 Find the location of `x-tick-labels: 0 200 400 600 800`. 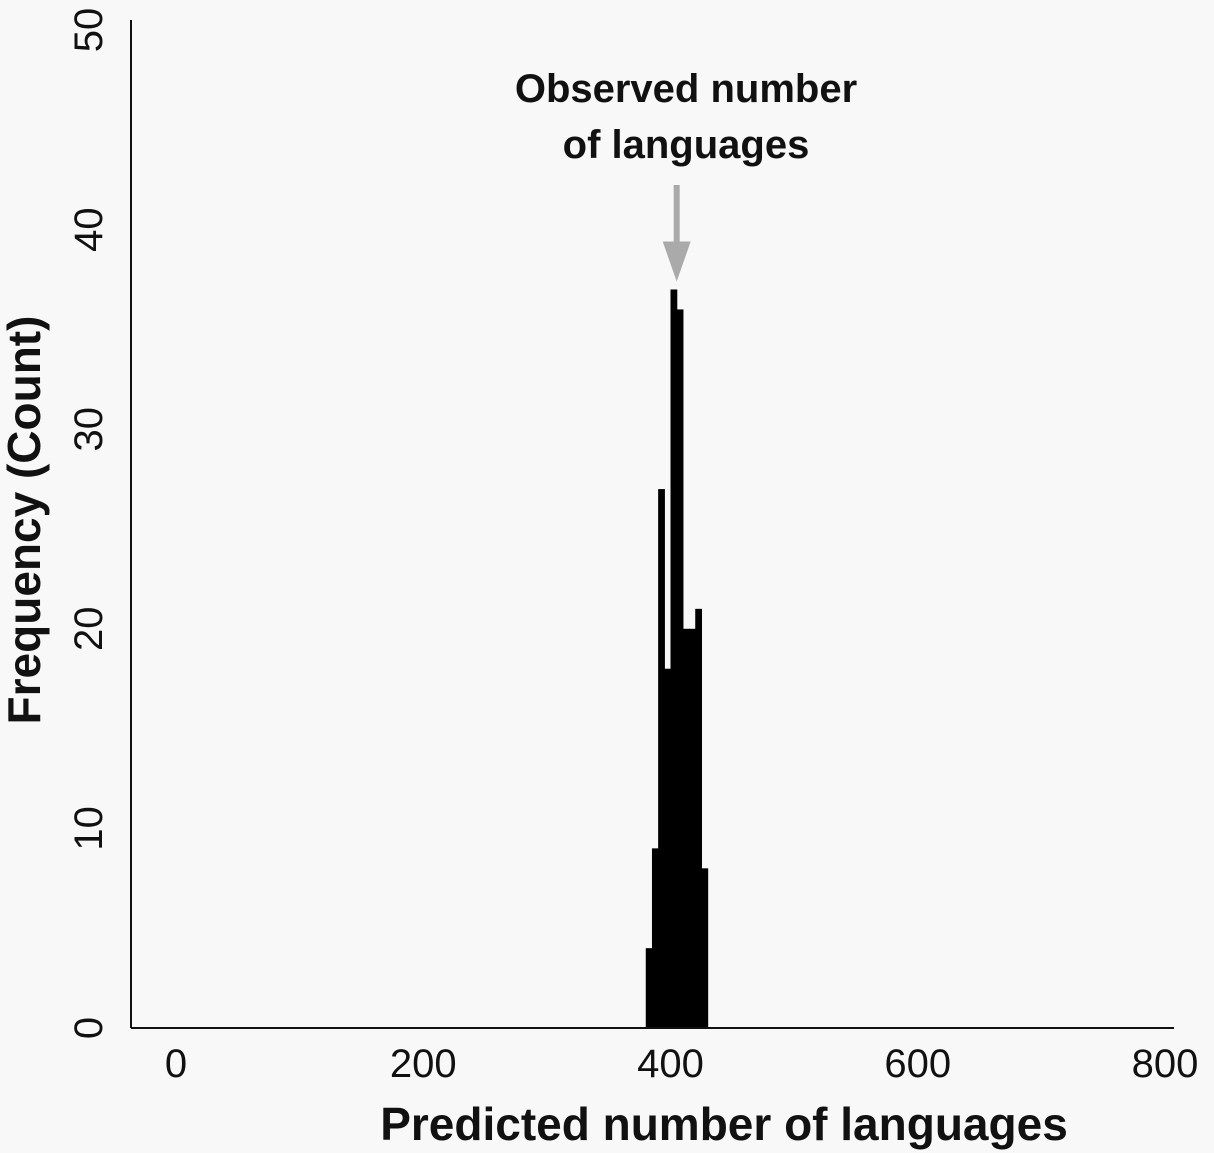

x-tick-labels: 0 200 400 600 800 is located at coordinates (682, 1064).